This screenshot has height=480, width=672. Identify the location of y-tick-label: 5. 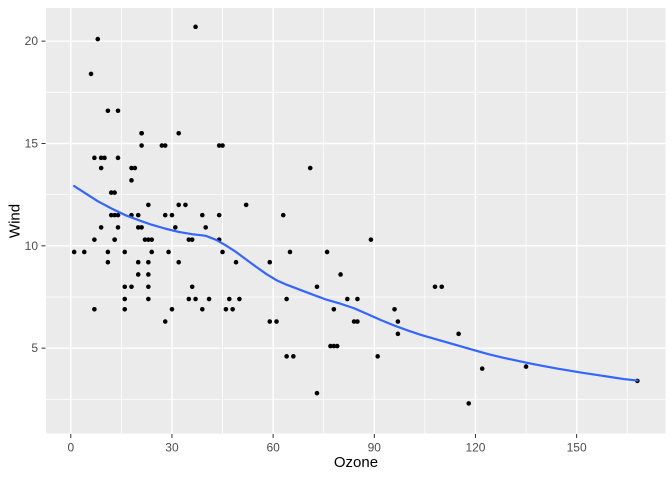
(34, 348).